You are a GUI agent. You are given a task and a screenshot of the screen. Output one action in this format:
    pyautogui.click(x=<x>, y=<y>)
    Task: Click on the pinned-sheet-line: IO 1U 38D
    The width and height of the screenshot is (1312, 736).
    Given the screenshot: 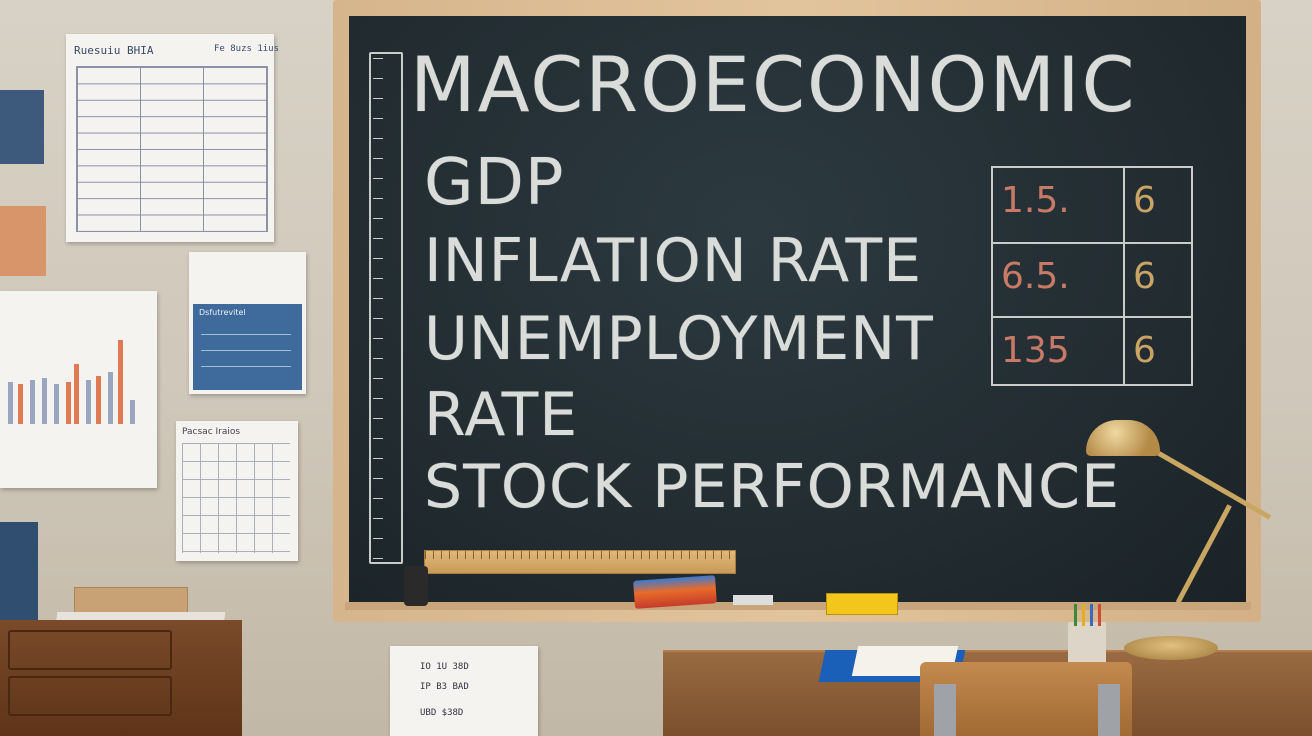 What is the action you would take?
    pyautogui.click(x=444, y=667)
    